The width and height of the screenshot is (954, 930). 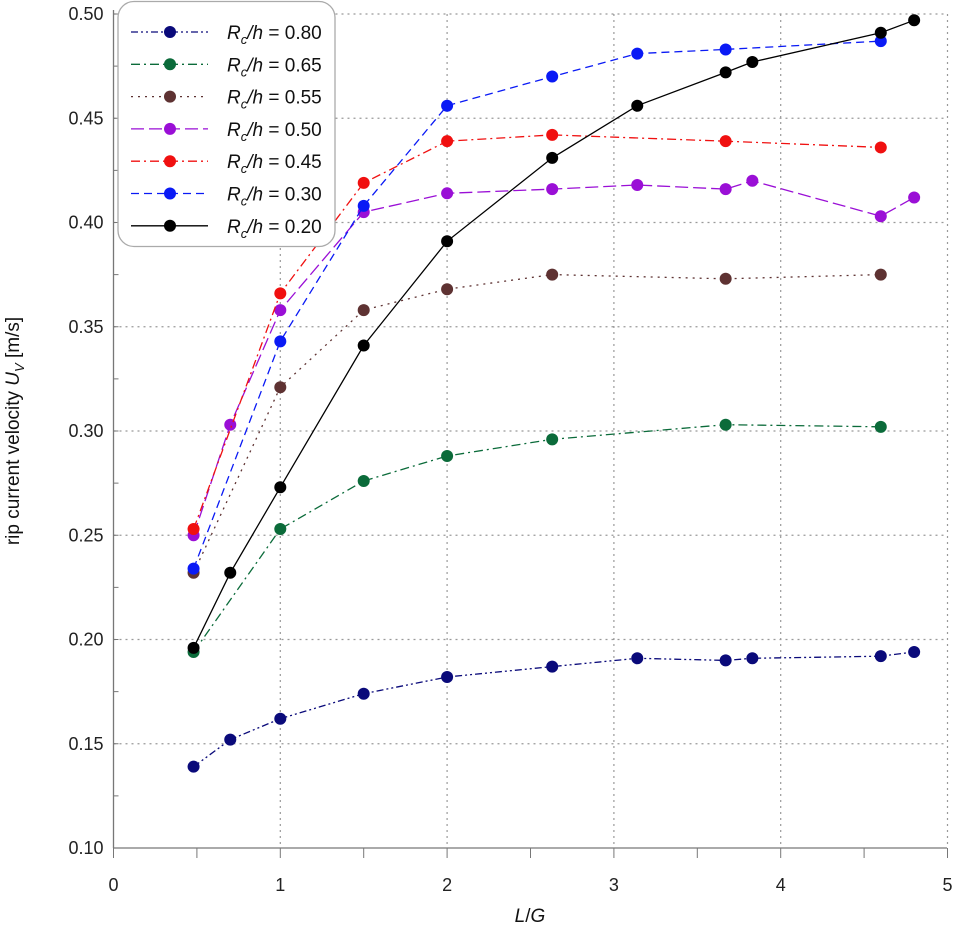 What do you see at coordinates (85, 744) in the screenshot?
I see `y-tick-label: 0.15` at bounding box center [85, 744].